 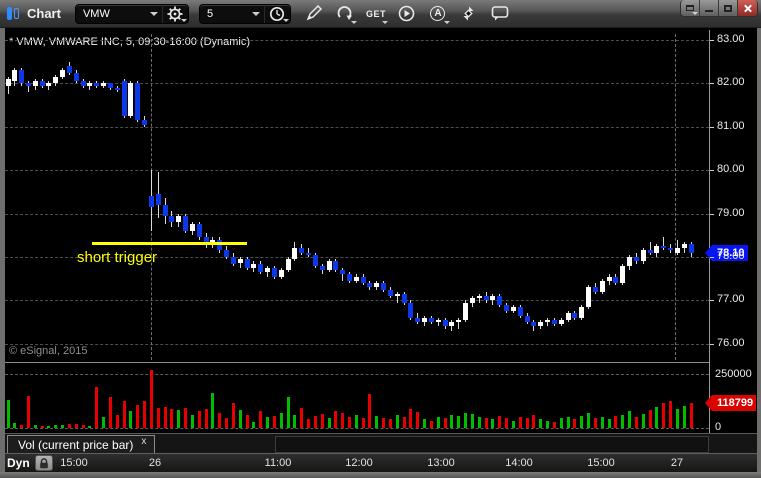 I want to click on replay-button, so click(x=407, y=14).